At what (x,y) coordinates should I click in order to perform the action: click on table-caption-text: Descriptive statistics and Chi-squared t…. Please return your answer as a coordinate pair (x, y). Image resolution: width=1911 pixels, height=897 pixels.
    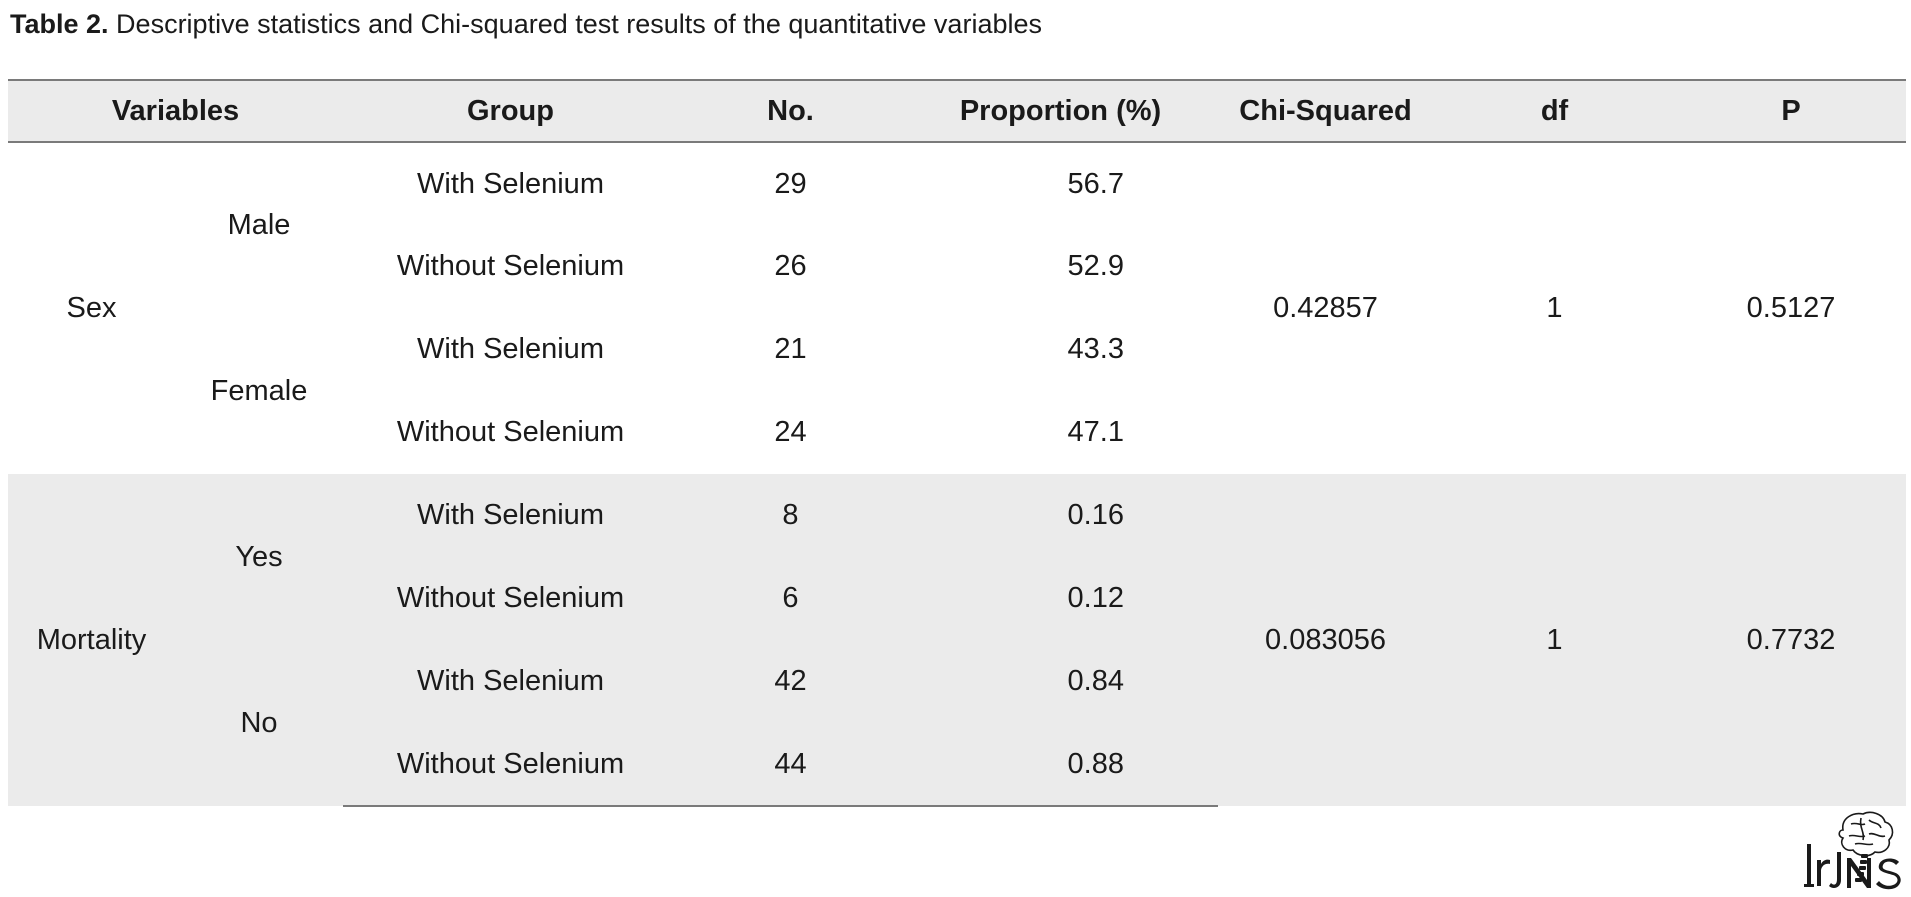
    Looking at the image, I should click on (575, 24).